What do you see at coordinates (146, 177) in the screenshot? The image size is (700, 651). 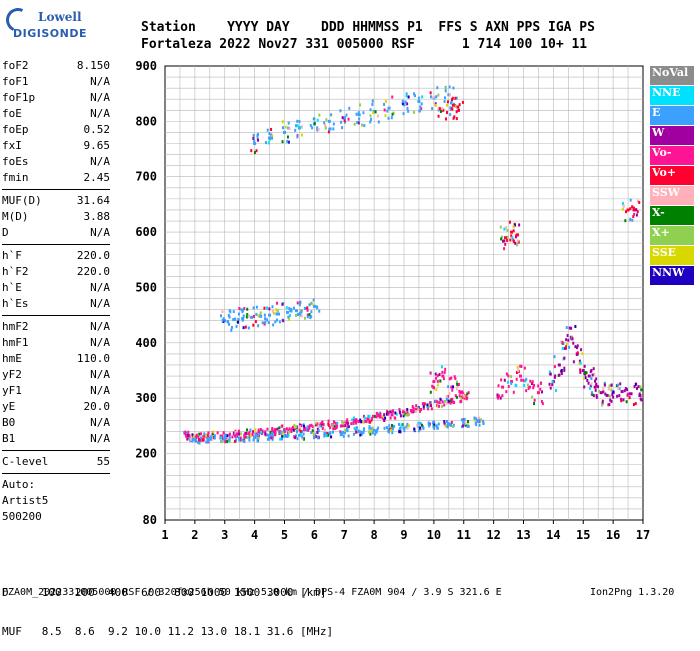 I see `y-tick-label: 700` at bounding box center [146, 177].